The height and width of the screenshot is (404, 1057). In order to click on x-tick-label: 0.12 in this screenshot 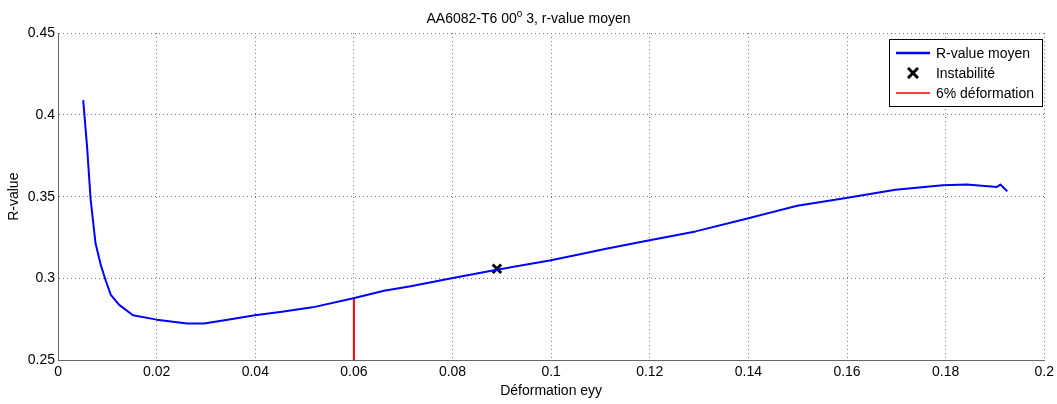, I will do `click(650, 370)`.